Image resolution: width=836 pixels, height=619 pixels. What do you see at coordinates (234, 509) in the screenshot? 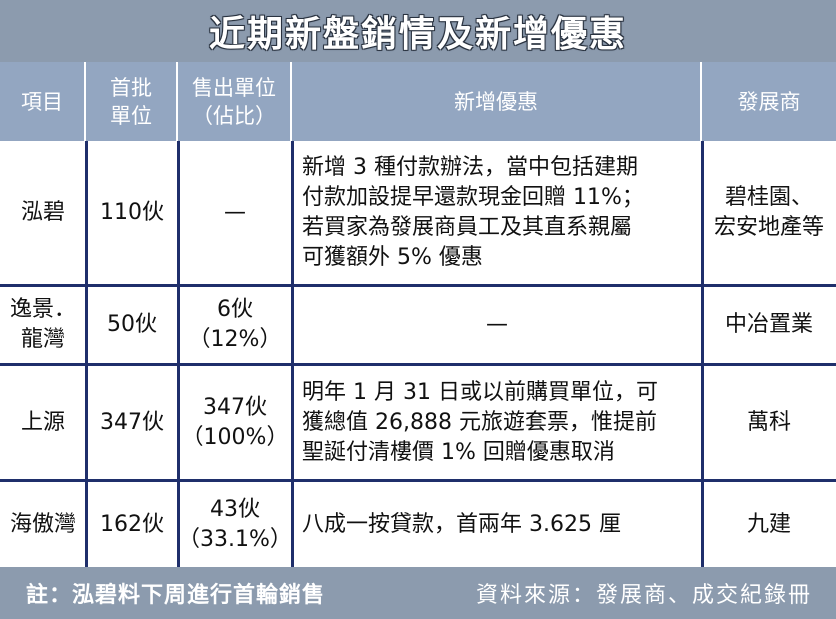
I see `sold-value: 43伙` at bounding box center [234, 509].